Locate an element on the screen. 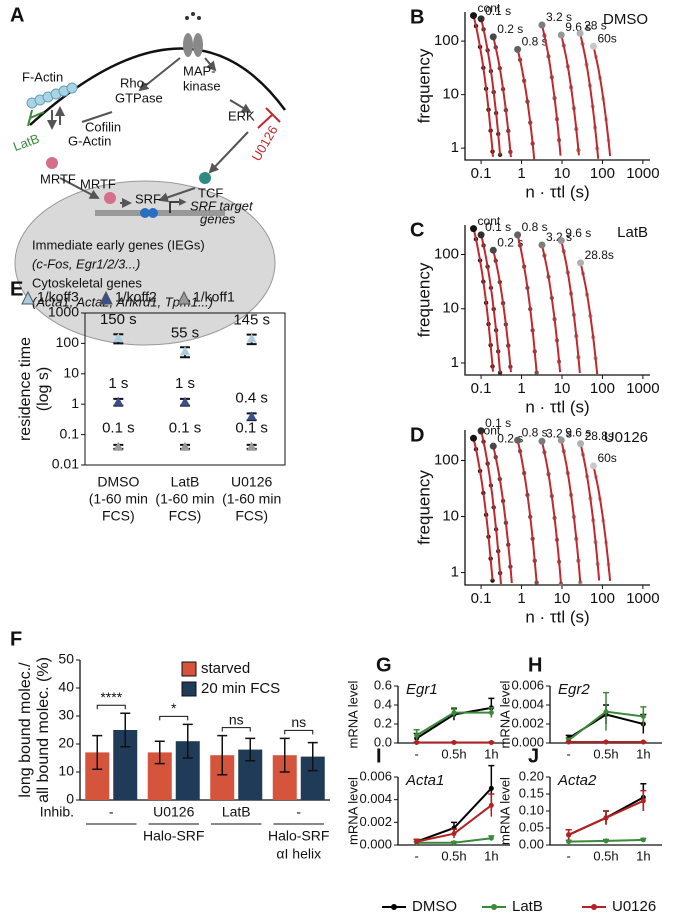 The width and height of the screenshot is (677, 921). y-tick-label: 0.15 is located at coordinates (531, 792).